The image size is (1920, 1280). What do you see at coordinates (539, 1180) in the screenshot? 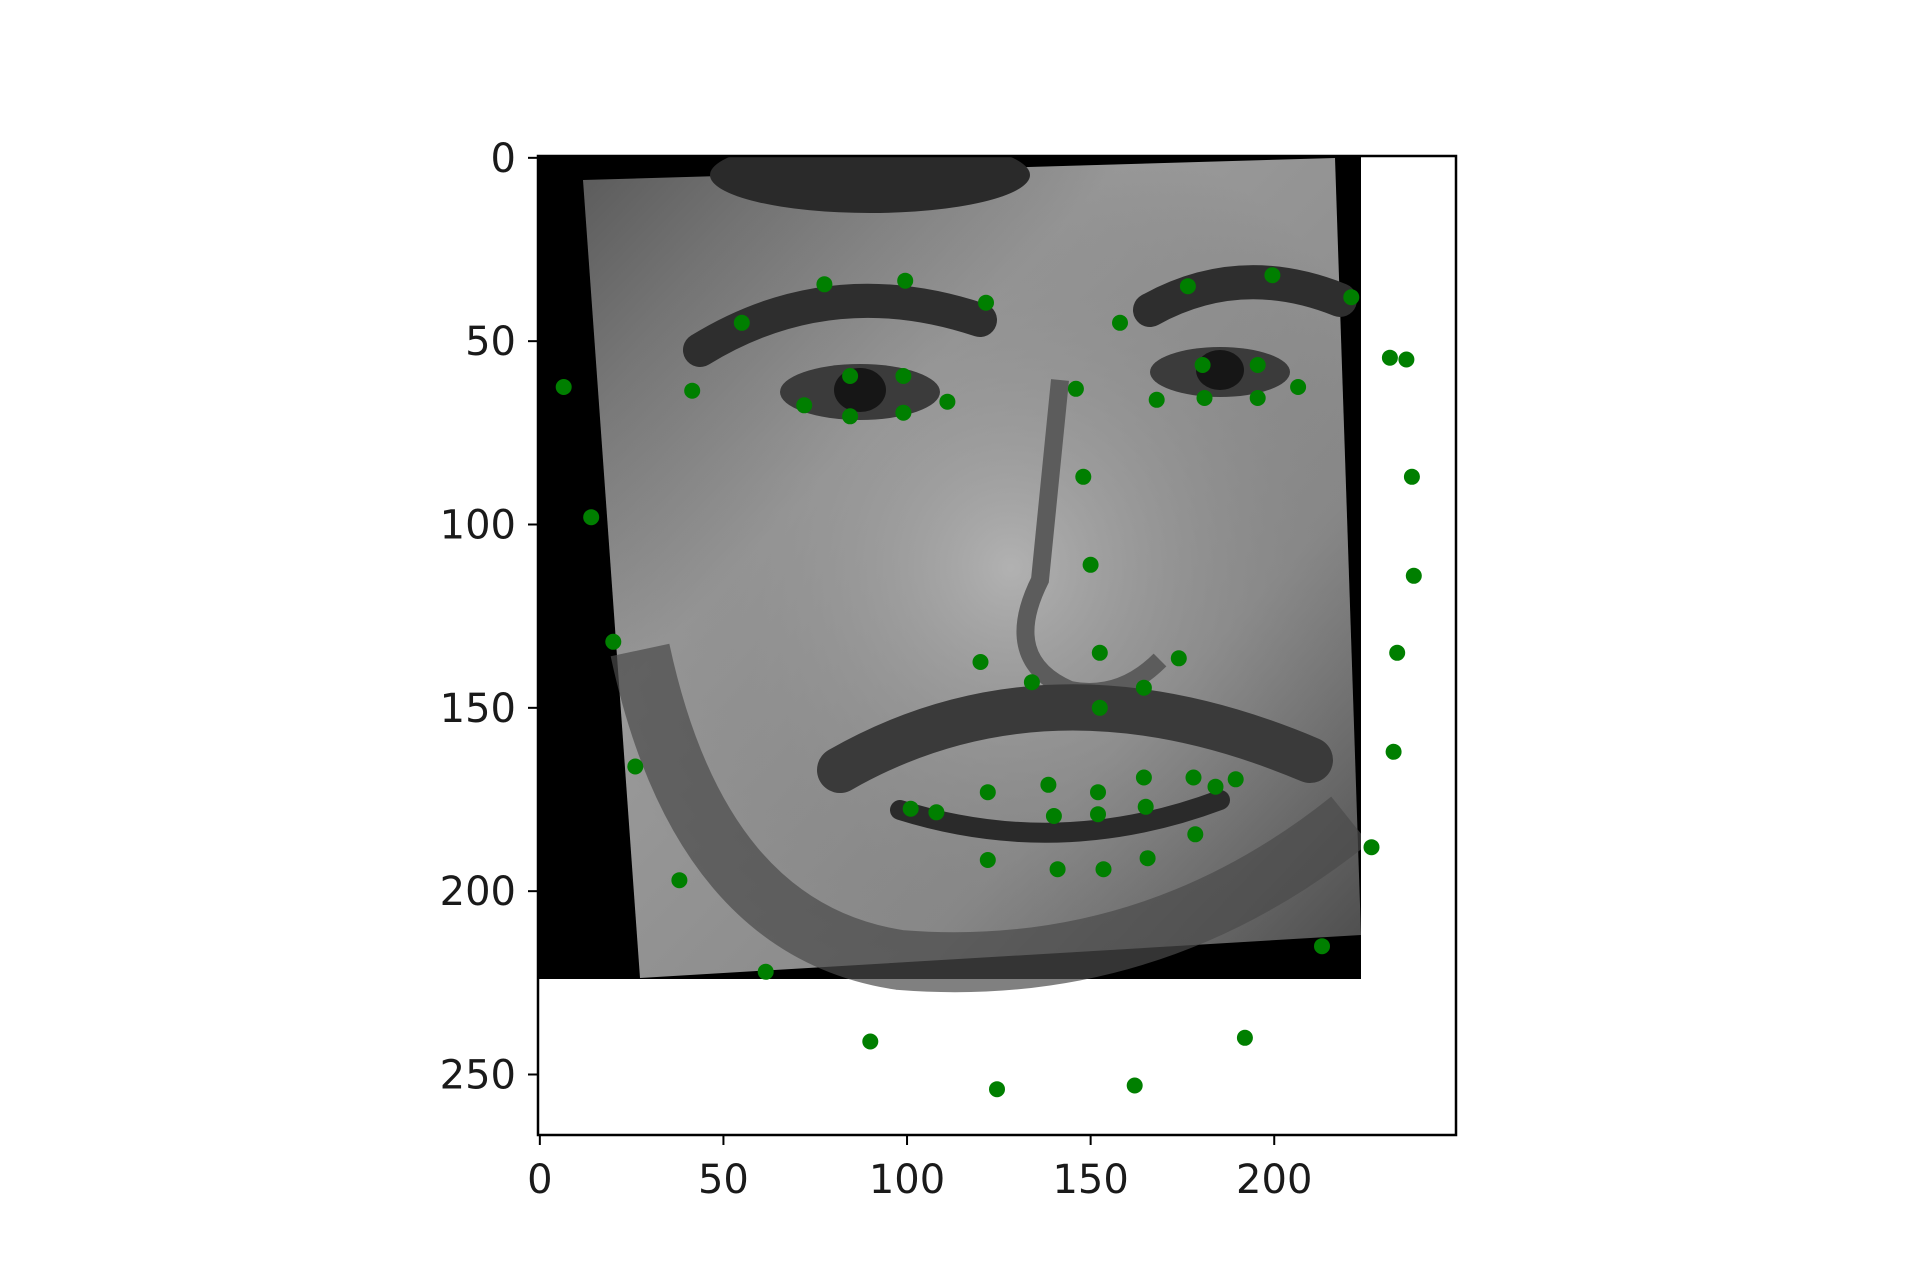
I see `x-tick-label: 0` at bounding box center [539, 1180].